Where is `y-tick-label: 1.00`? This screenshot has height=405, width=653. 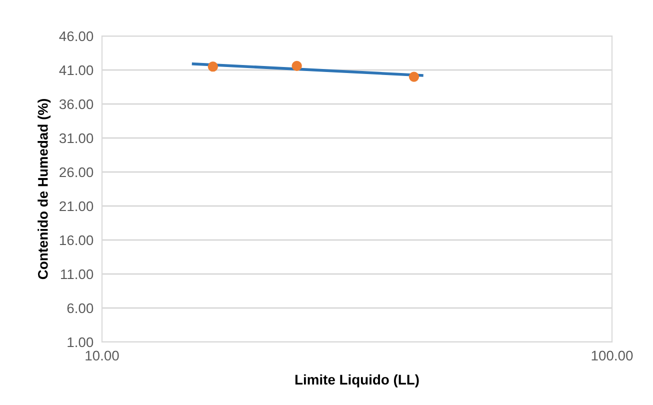
y-tick-label: 1.00 is located at coordinates (81, 342).